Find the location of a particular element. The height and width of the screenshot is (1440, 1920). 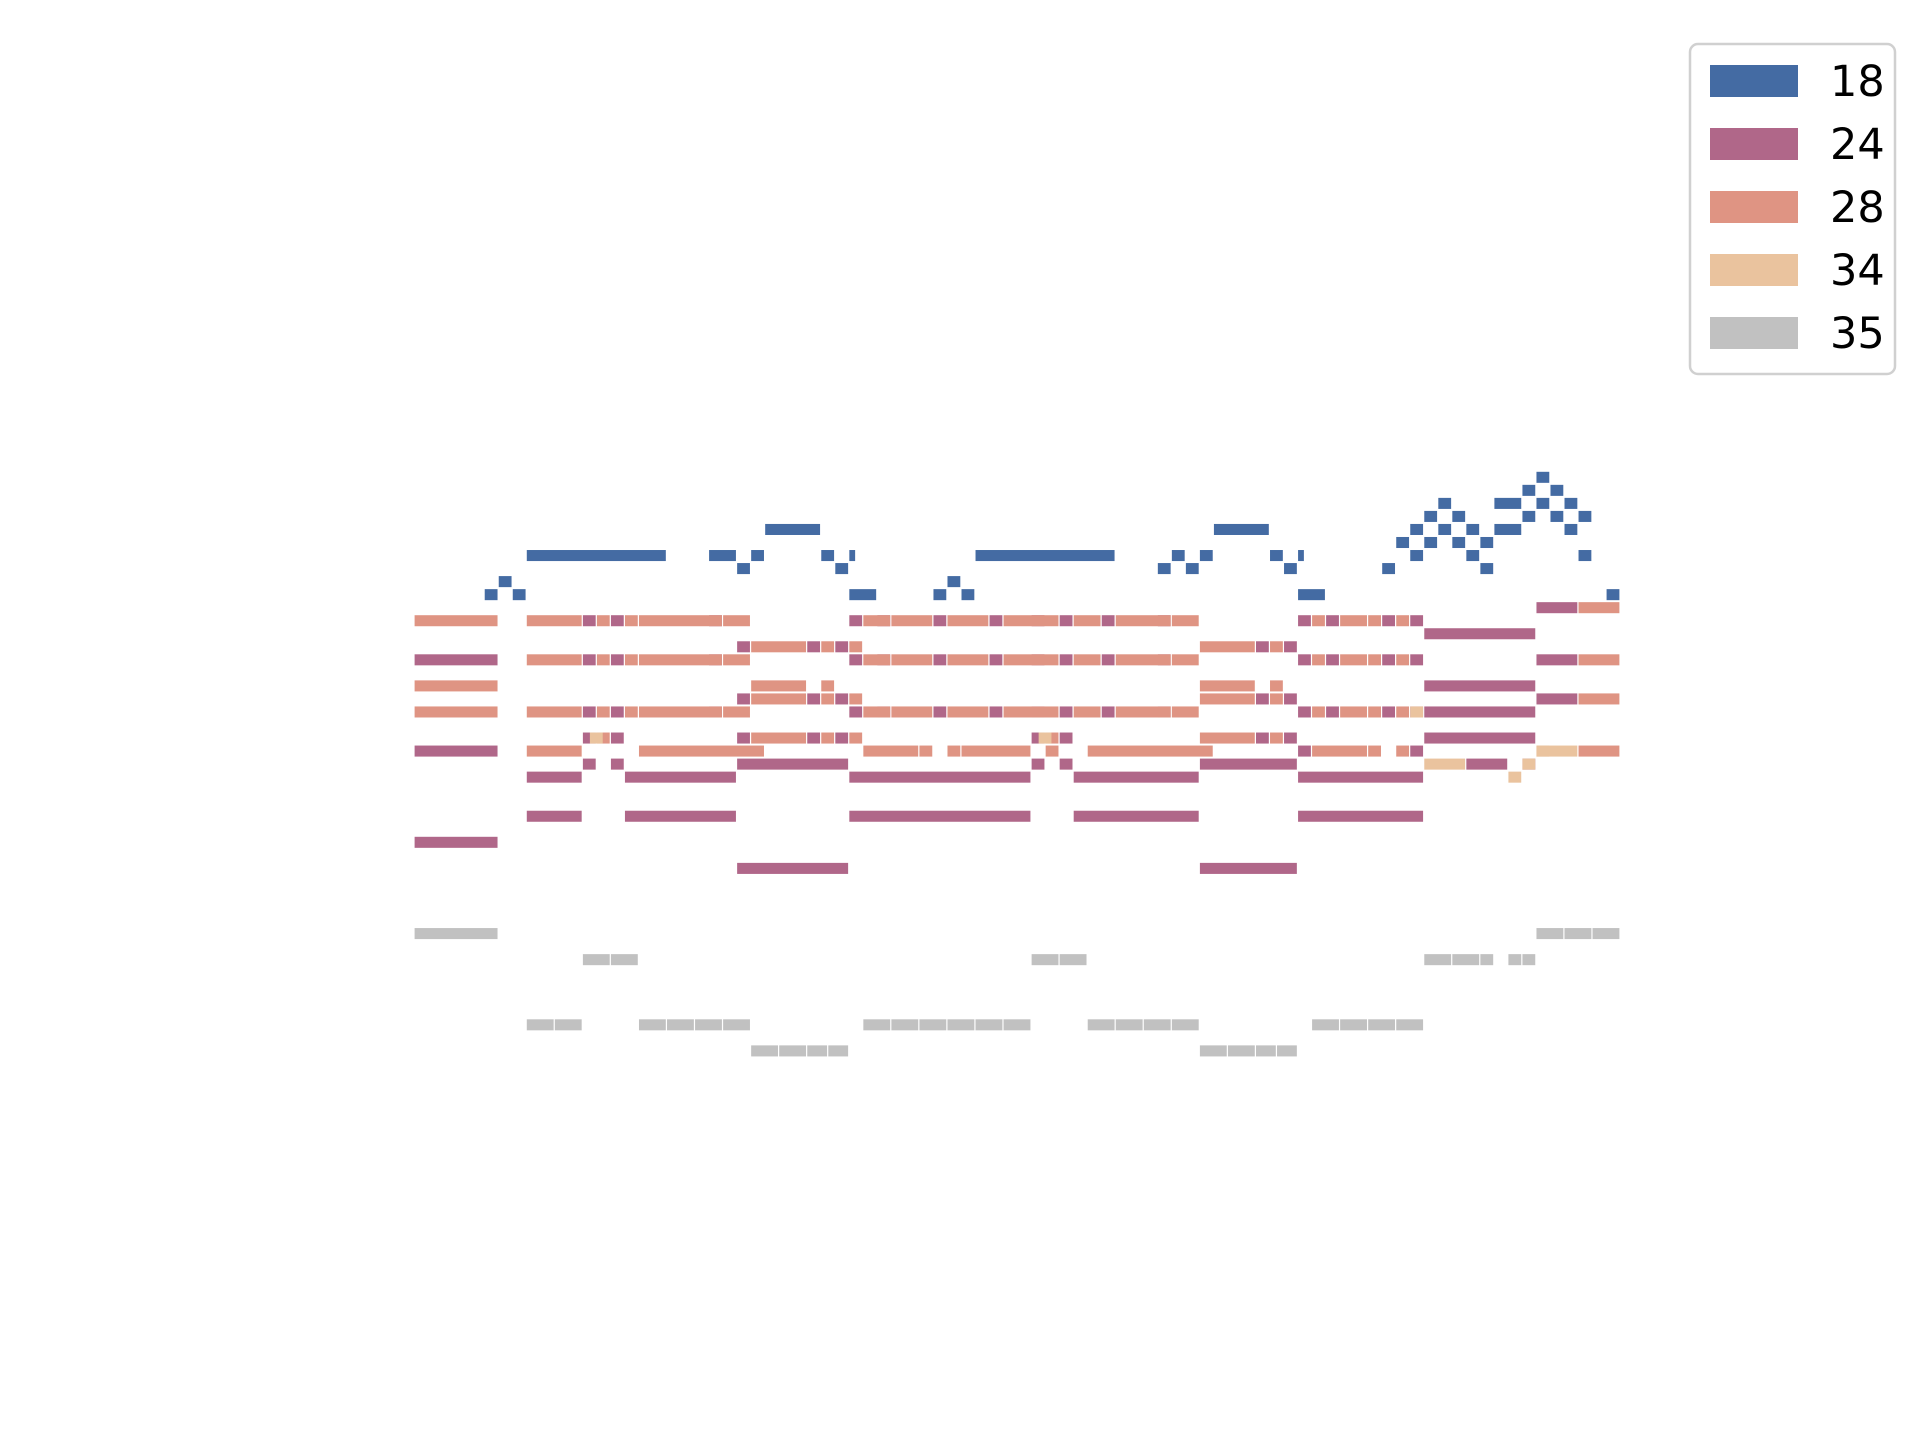

legend-label-28: 28 is located at coordinates (1857, 208).